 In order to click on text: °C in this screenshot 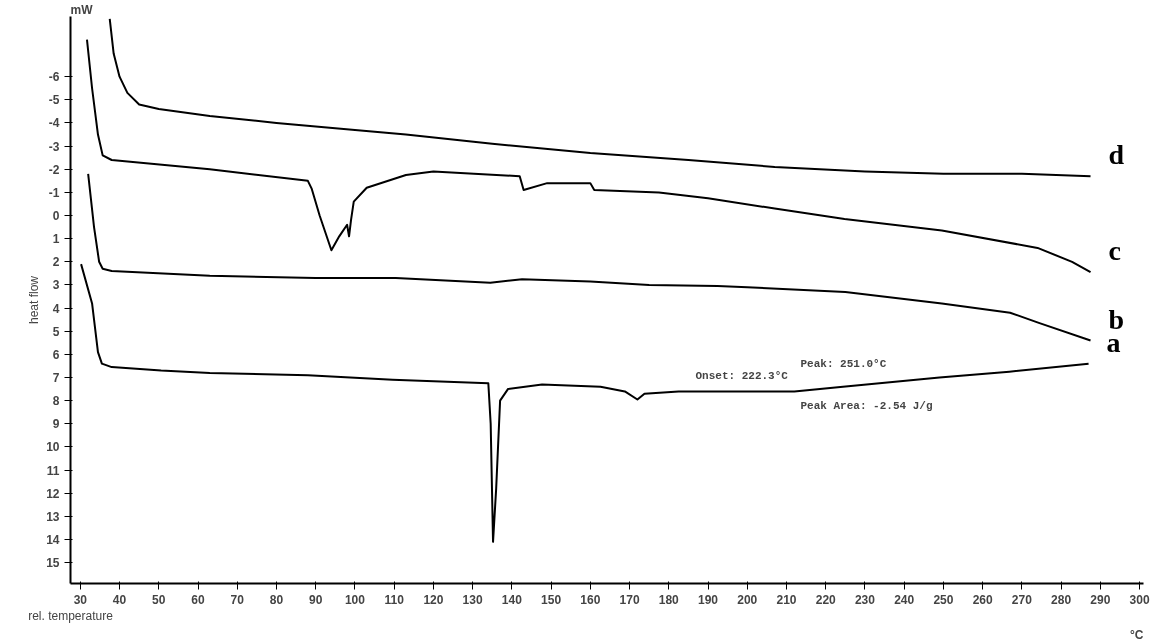, I will do `click(1137, 634)`.